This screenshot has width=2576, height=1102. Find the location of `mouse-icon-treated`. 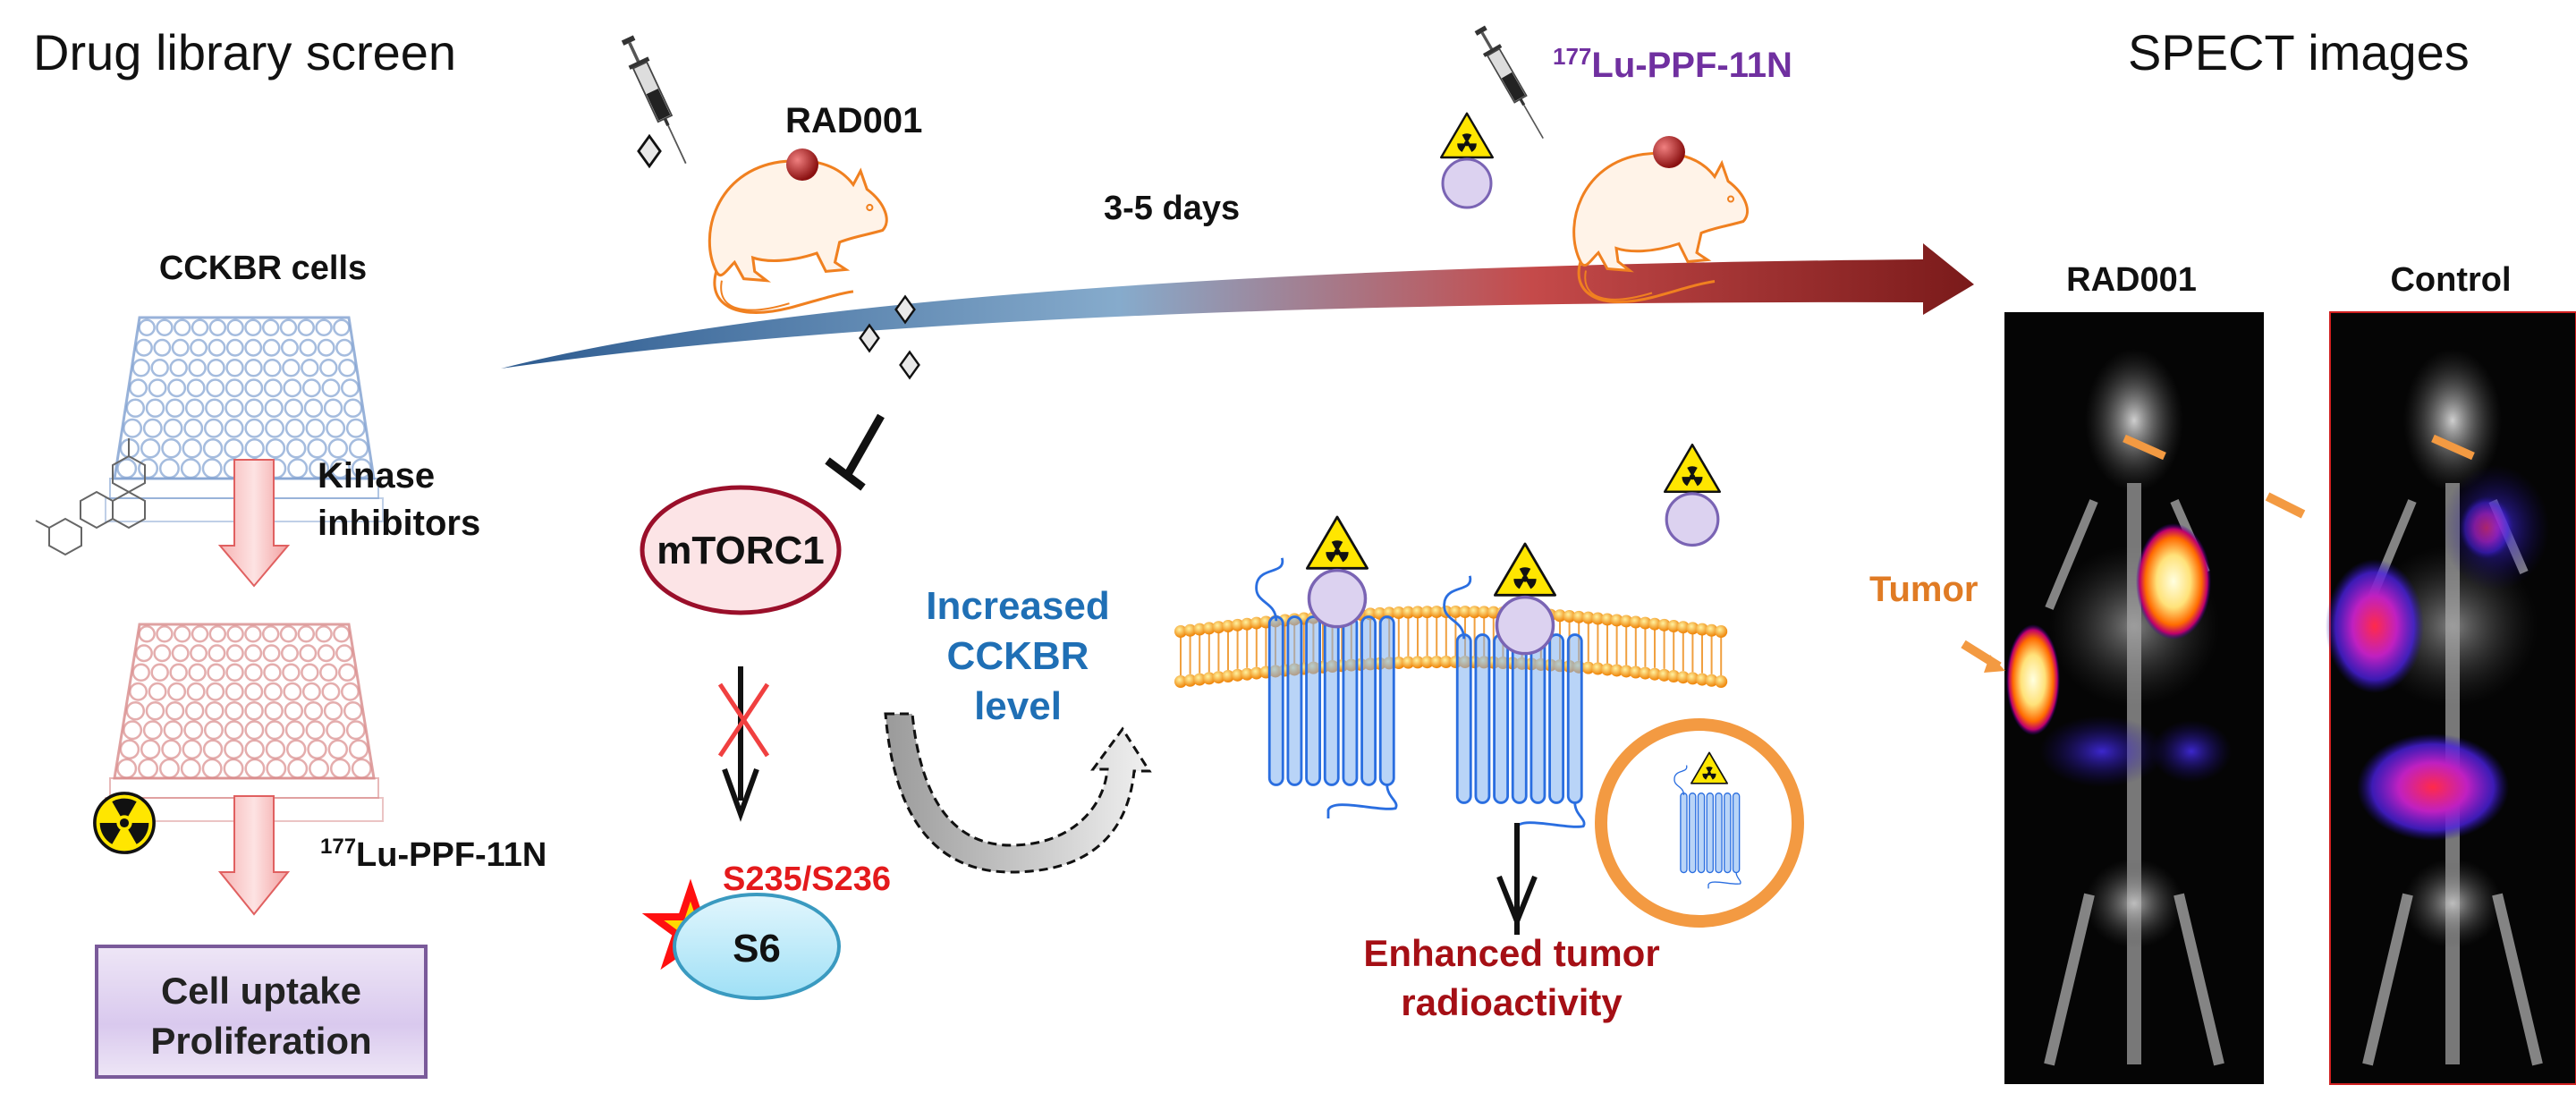

mouse-icon-treated is located at coordinates (798, 237).